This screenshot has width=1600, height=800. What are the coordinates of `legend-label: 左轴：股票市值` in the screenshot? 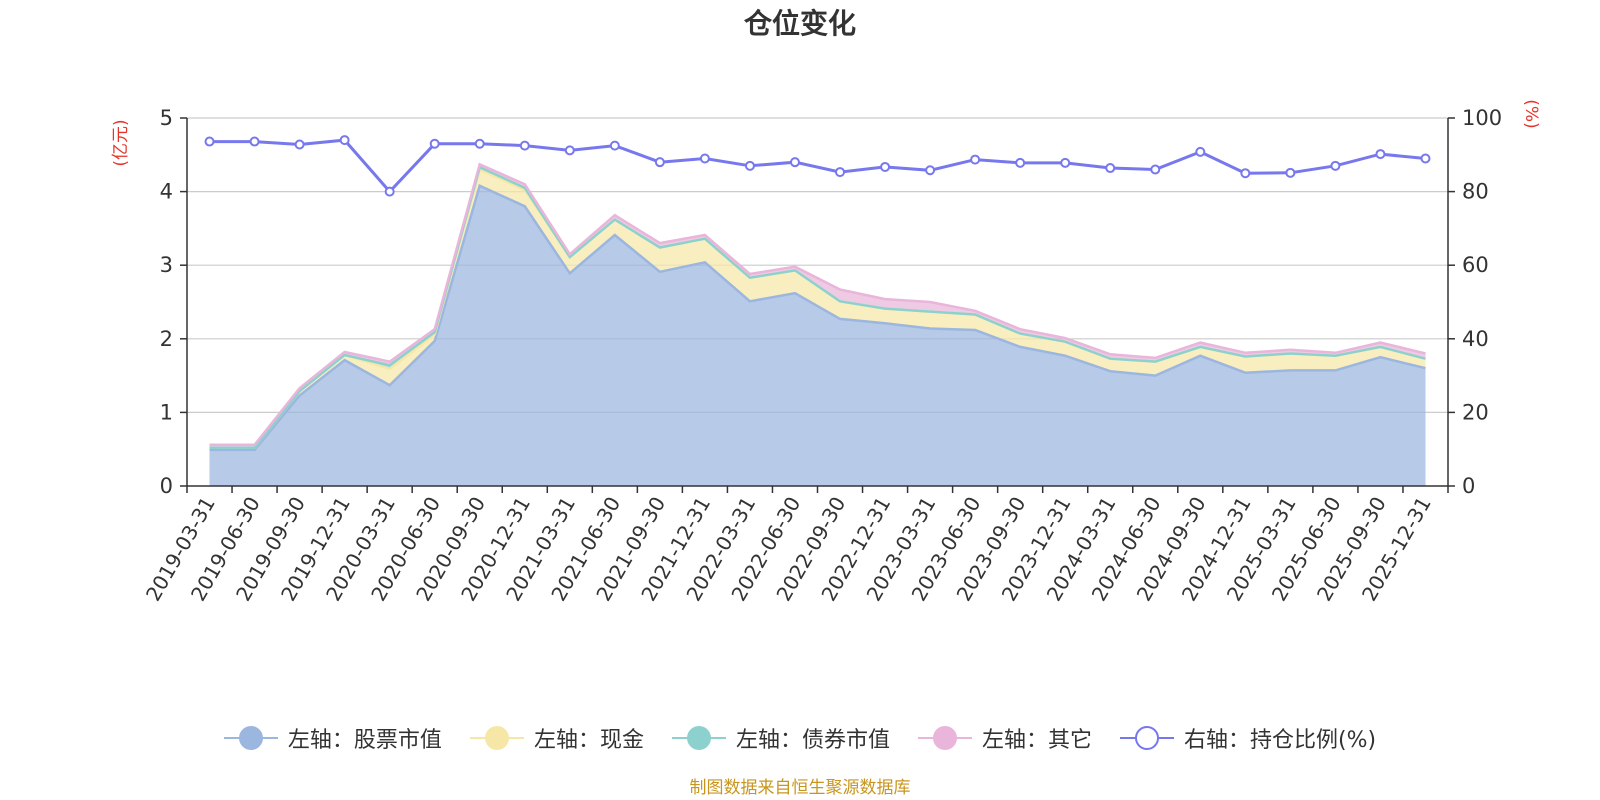 It's located at (364, 740).